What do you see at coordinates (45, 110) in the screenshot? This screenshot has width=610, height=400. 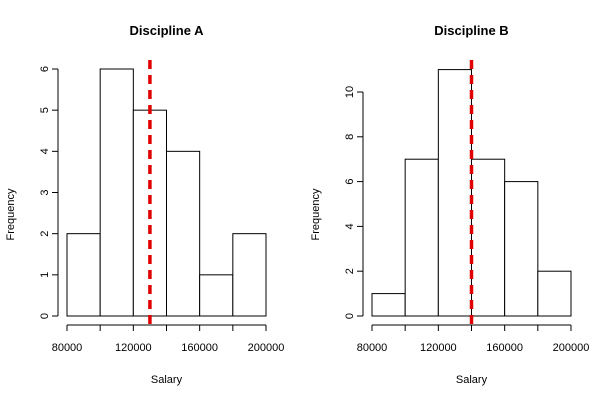 I see `y-tick-label: 5` at bounding box center [45, 110].